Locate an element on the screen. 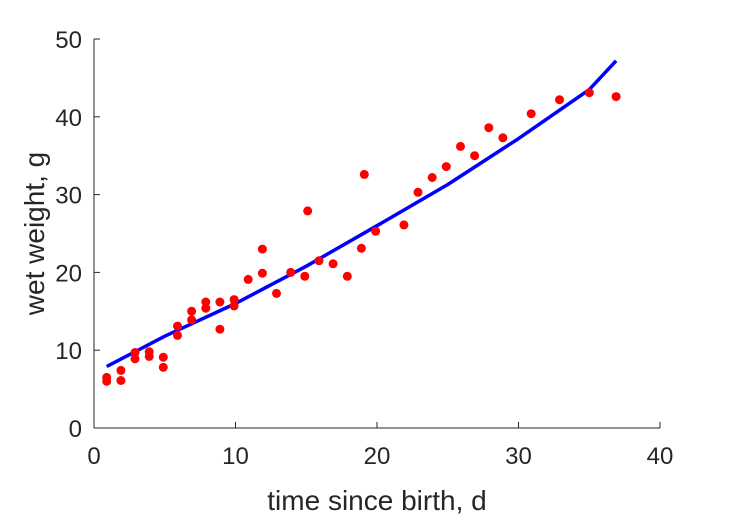  x-tick-label: 0 is located at coordinates (93, 456).